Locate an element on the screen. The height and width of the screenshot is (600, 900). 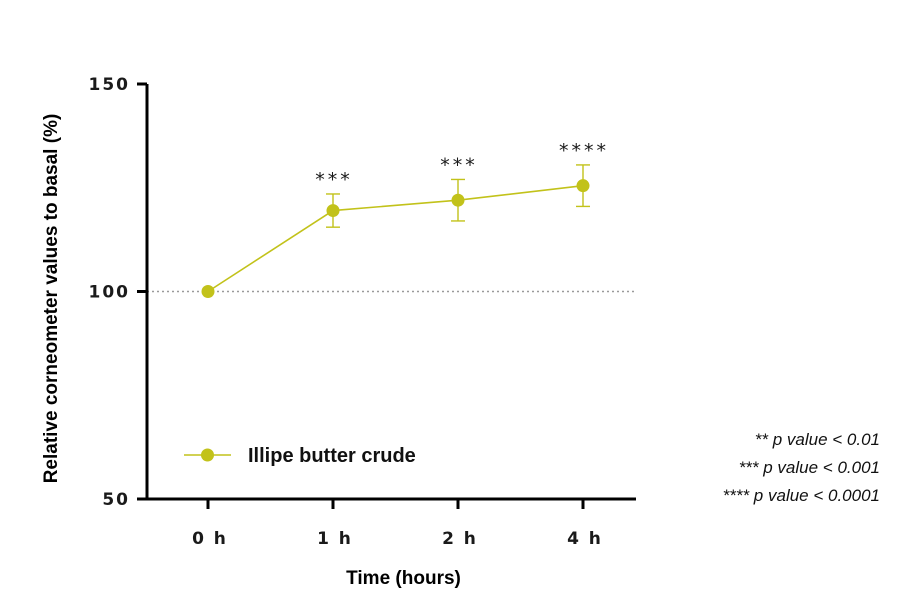
significance-label-2: *** is located at coordinates (459, 165).